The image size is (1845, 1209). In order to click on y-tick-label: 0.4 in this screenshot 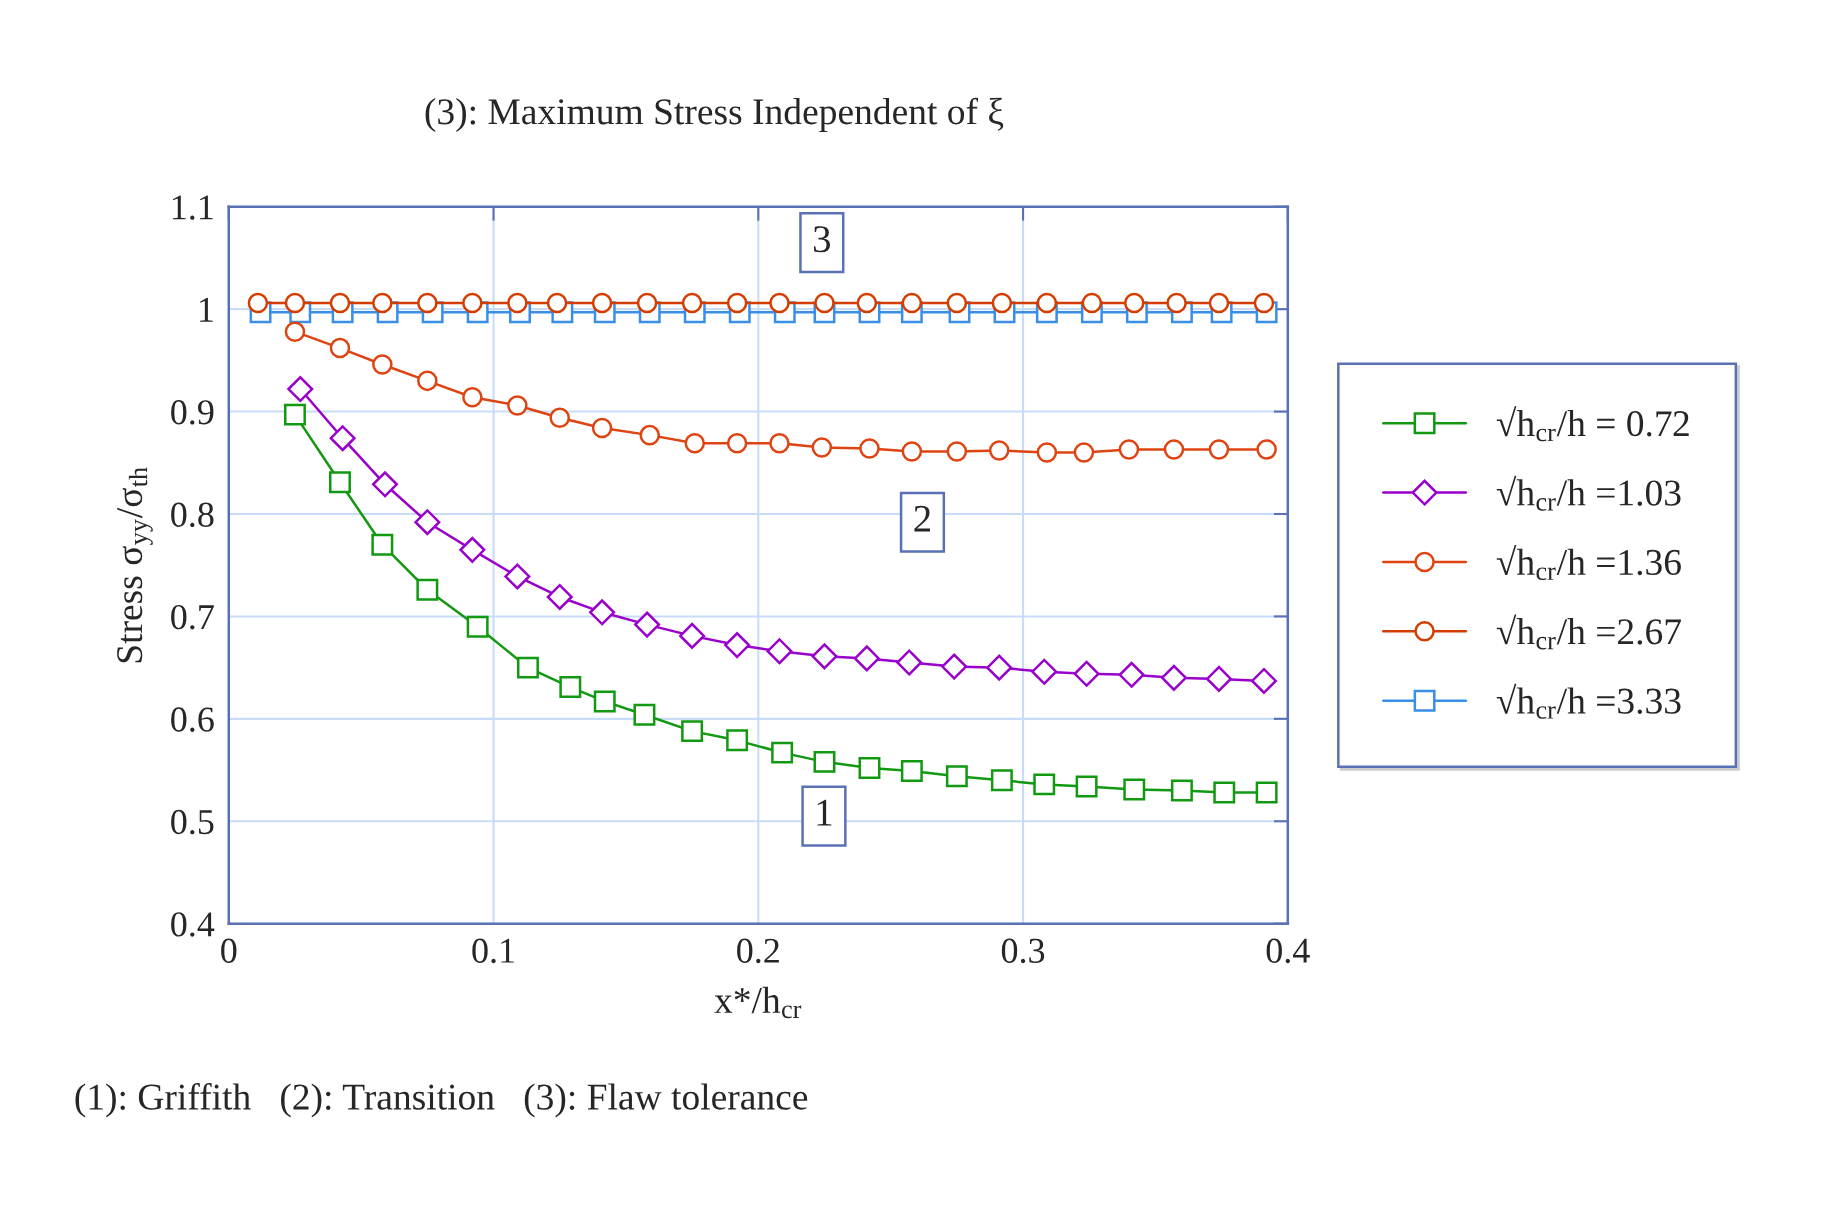, I will do `click(193, 924)`.